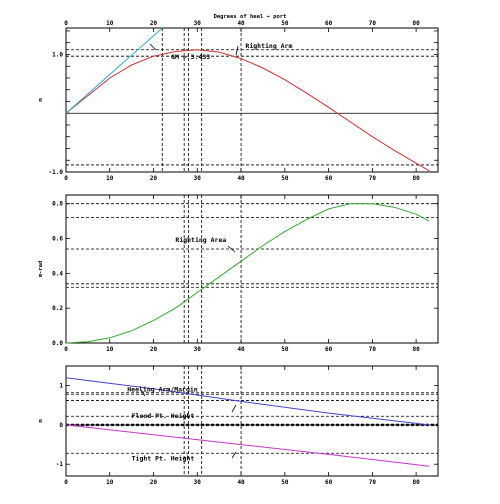 This screenshot has height=504, width=500. I want to click on panel-3-xtick-label-0: 0, so click(66, 482).